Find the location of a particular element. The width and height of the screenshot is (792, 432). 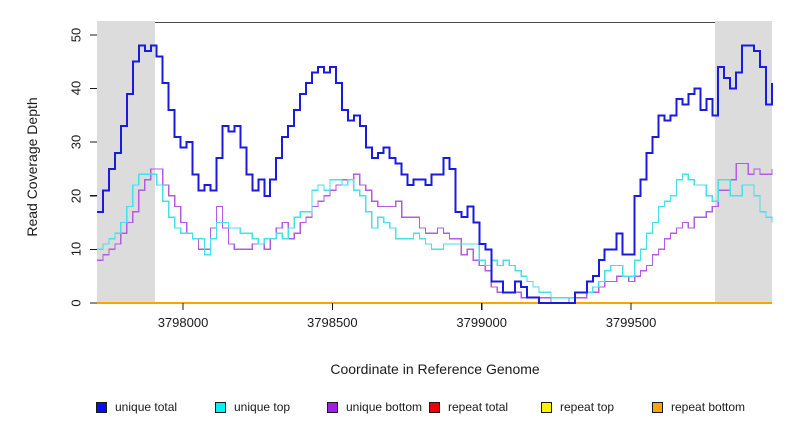

legend-item-repeat-top: repeat top is located at coordinates (577, 407).